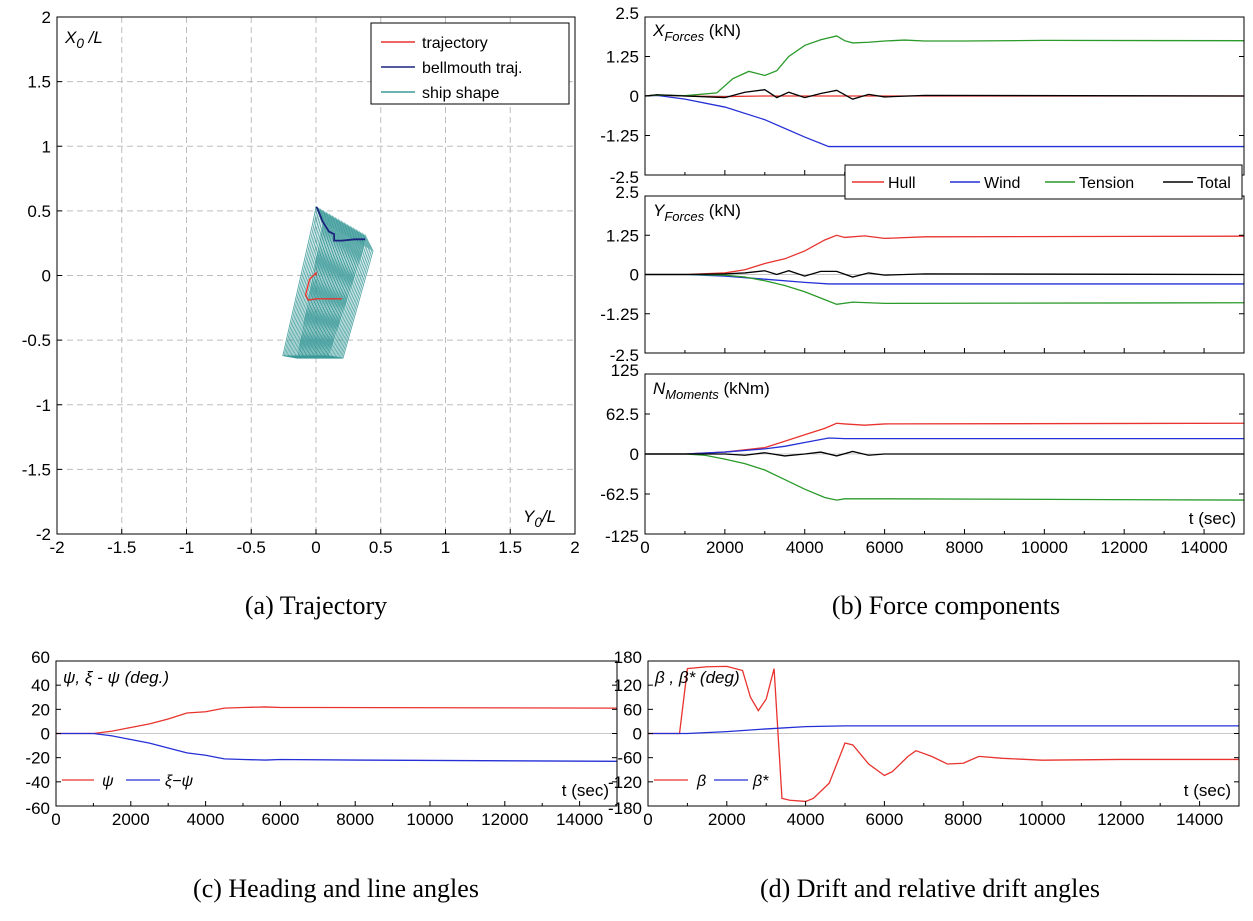  Describe the element at coordinates (622, 536) in the screenshot. I see `y-tick-label: -125` at that location.